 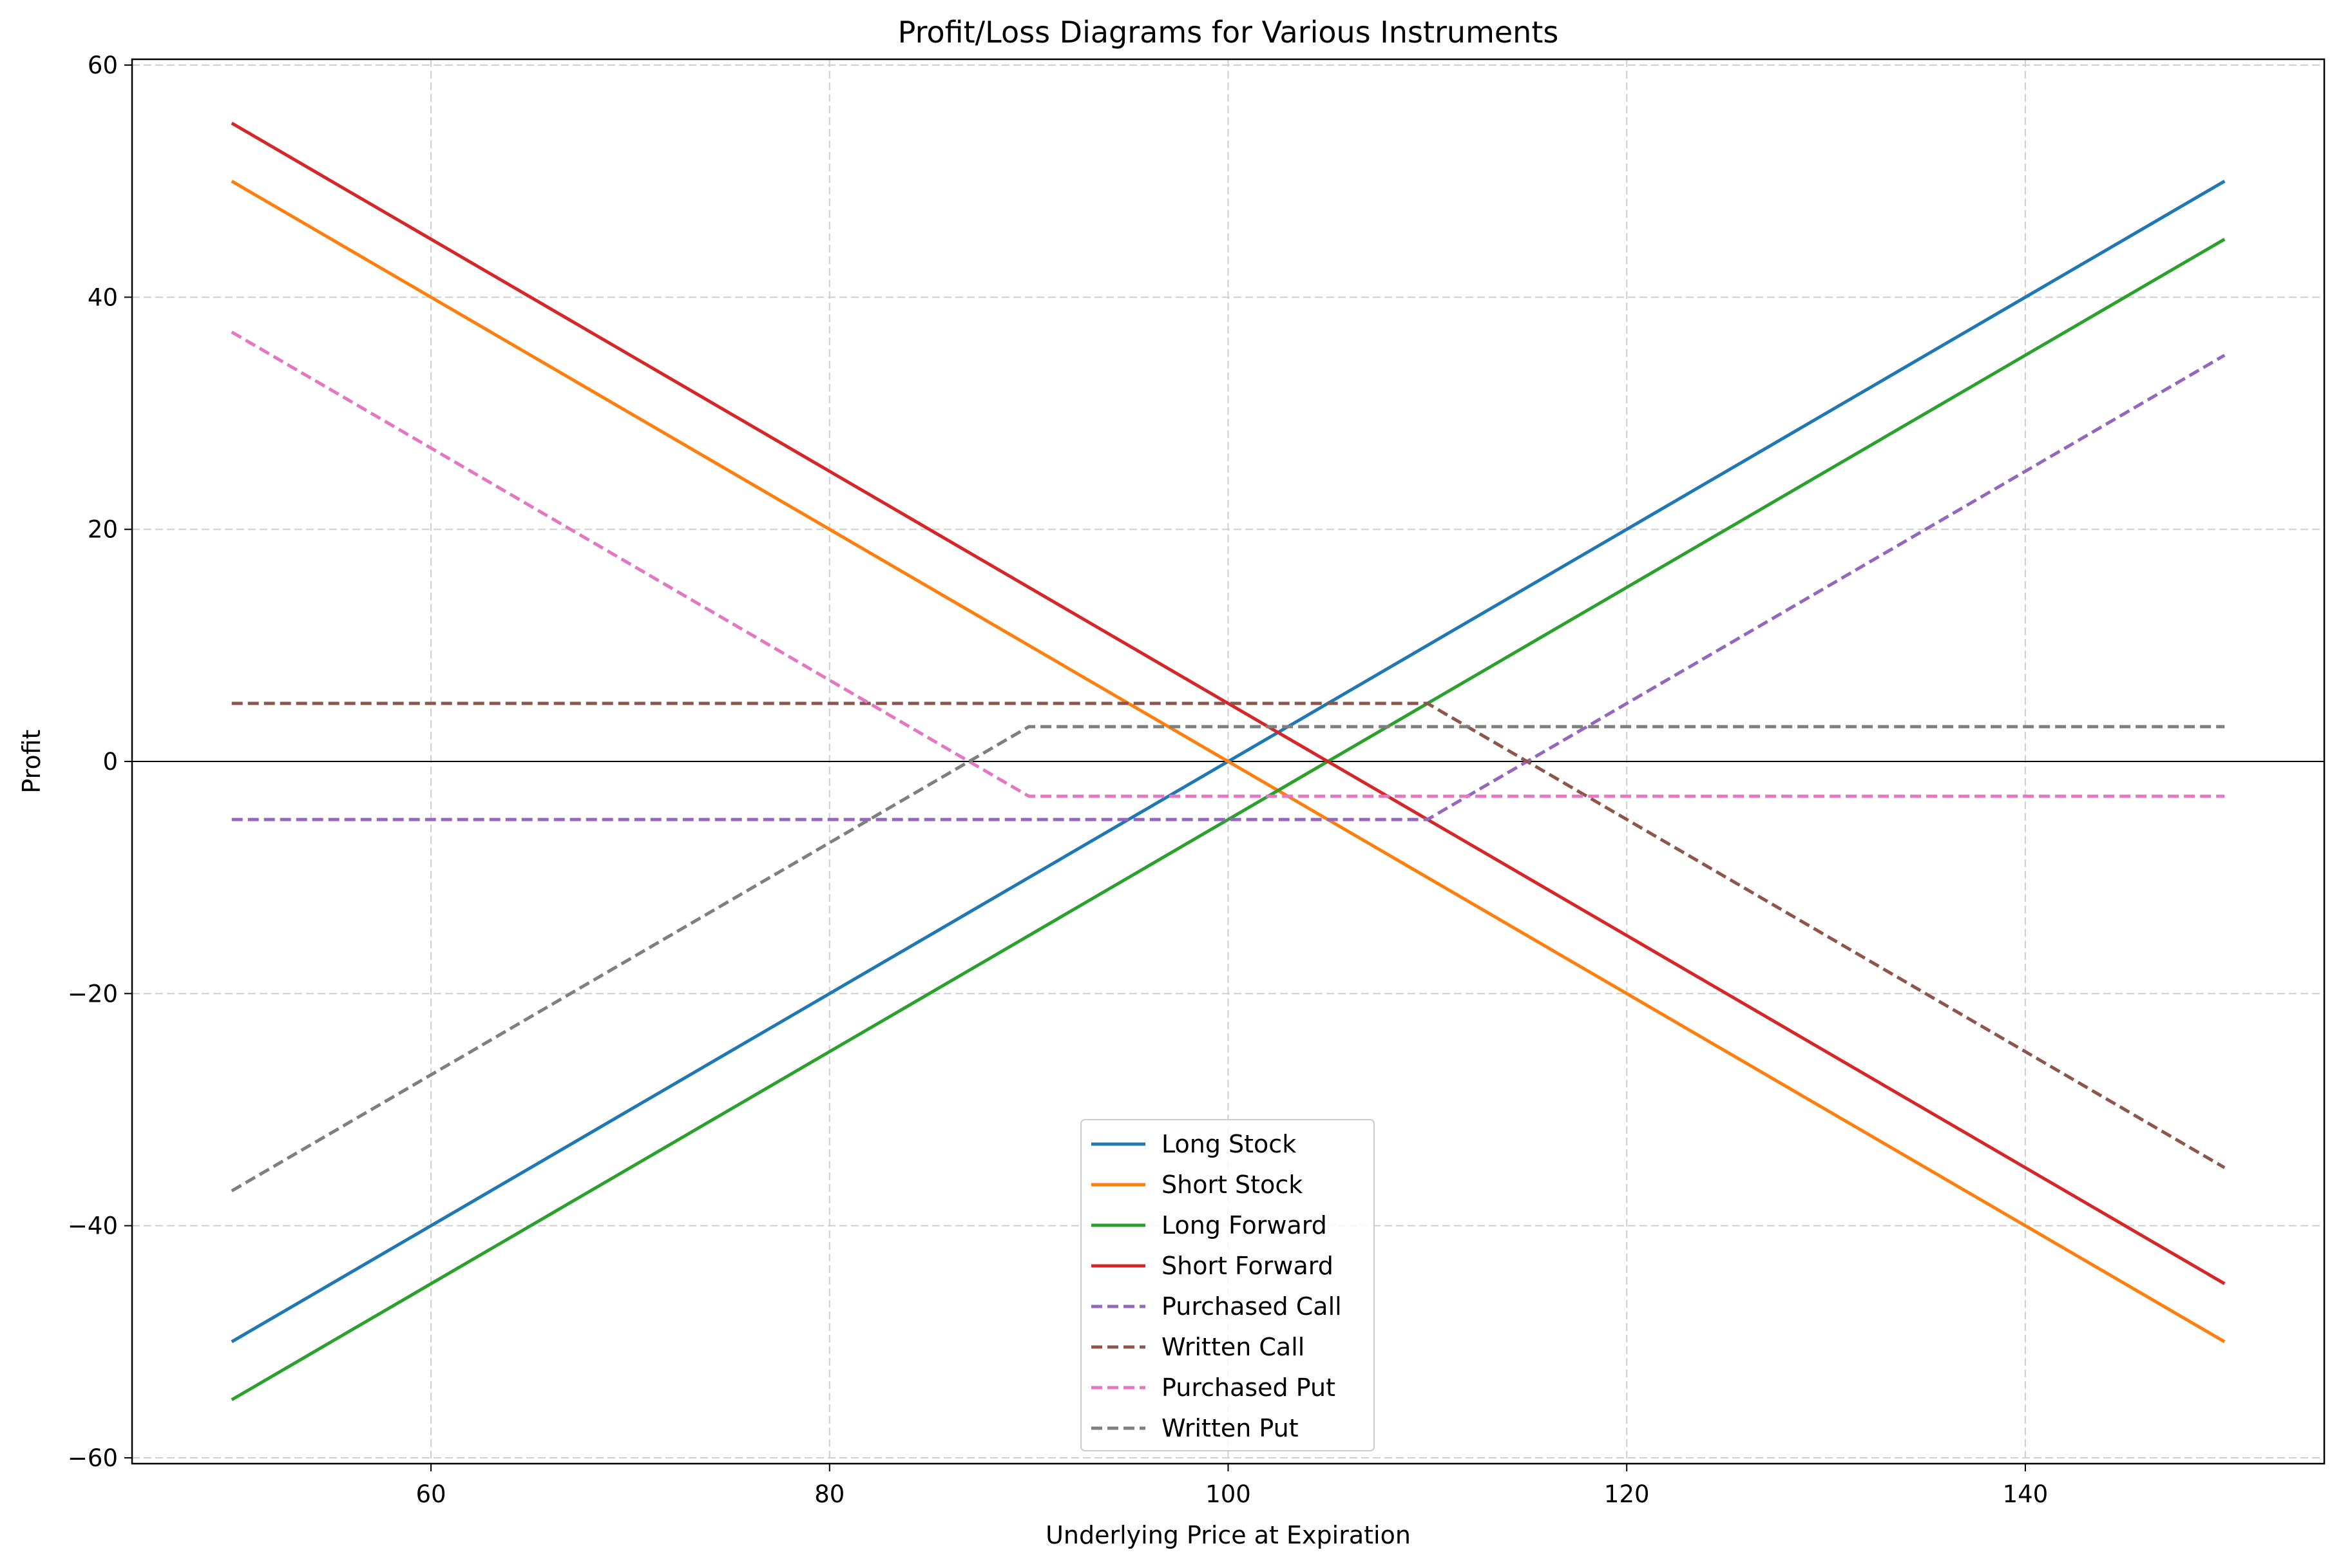 I want to click on y-tick-label: −40, so click(x=93, y=1226).